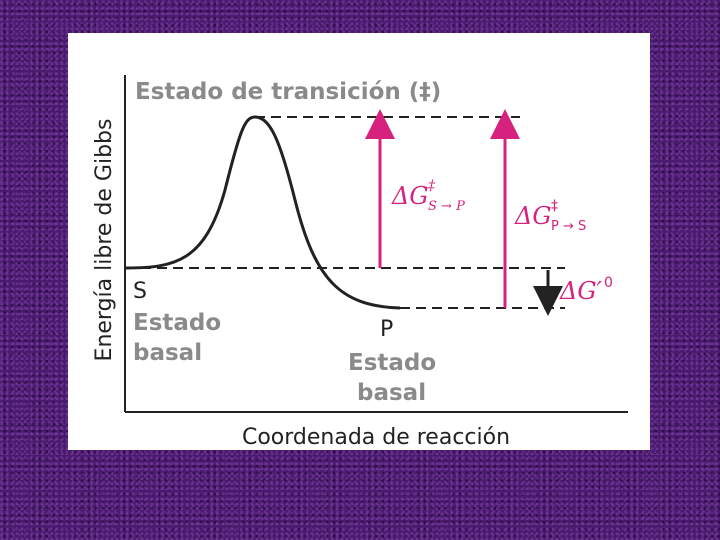 The image size is (720, 540). Describe the element at coordinates (410, 196) in the screenshot. I see `forward-symbol: ΔG` at that location.